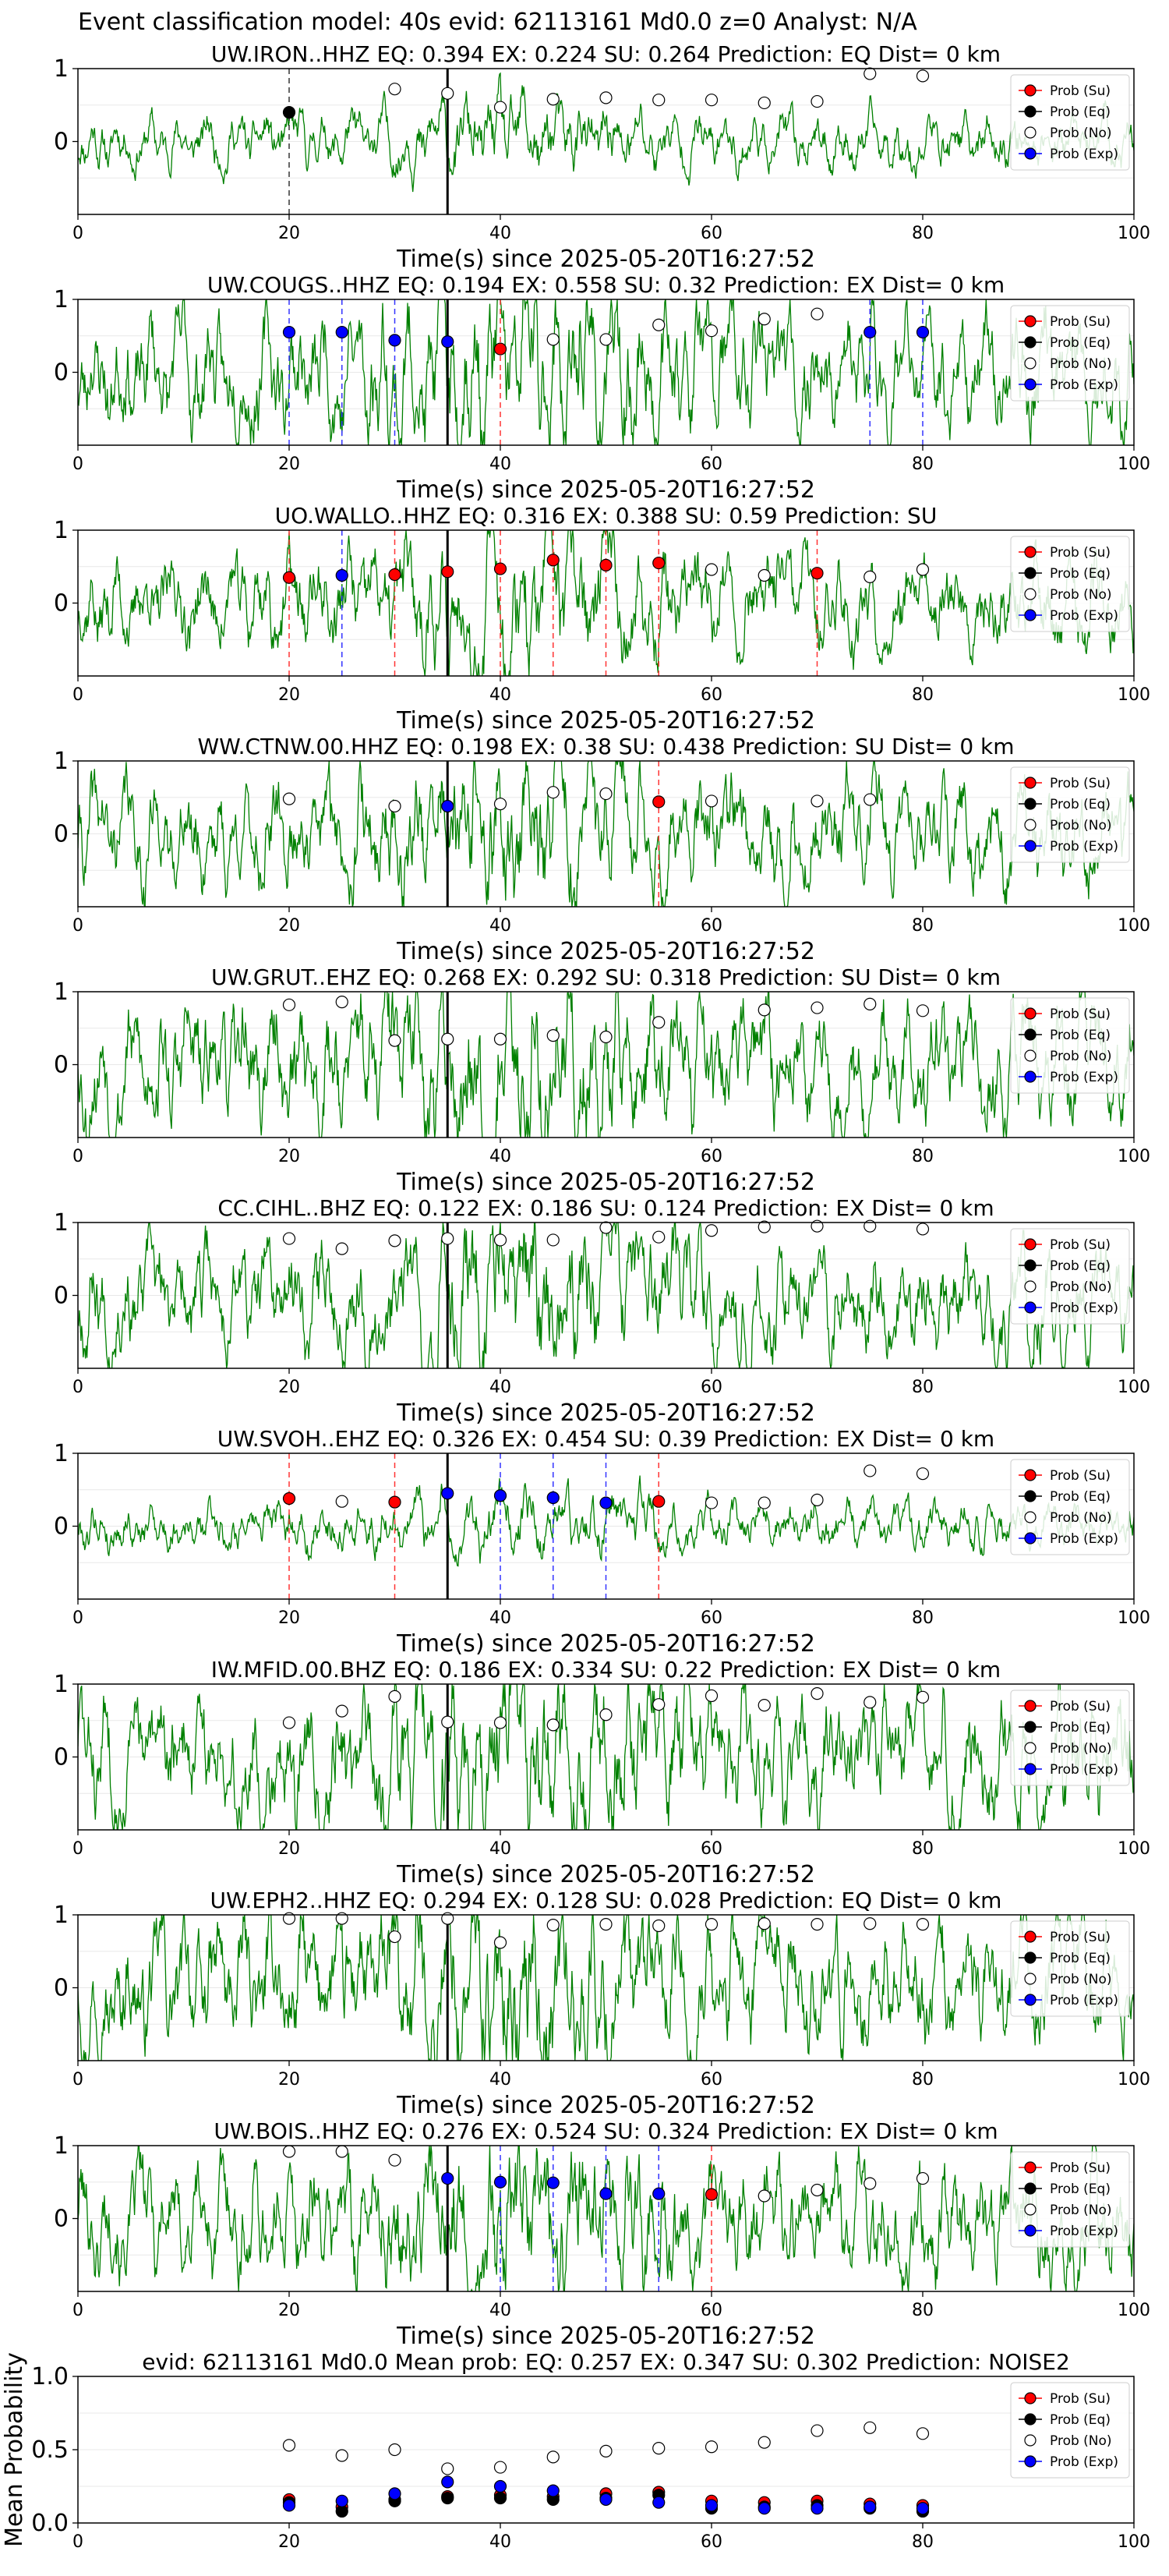 The height and width of the screenshot is (2576, 1169). What do you see at coordinates (61, 603) in the screenshot?
I see `y-tick-label: 0` at bounding box center [61, 603].